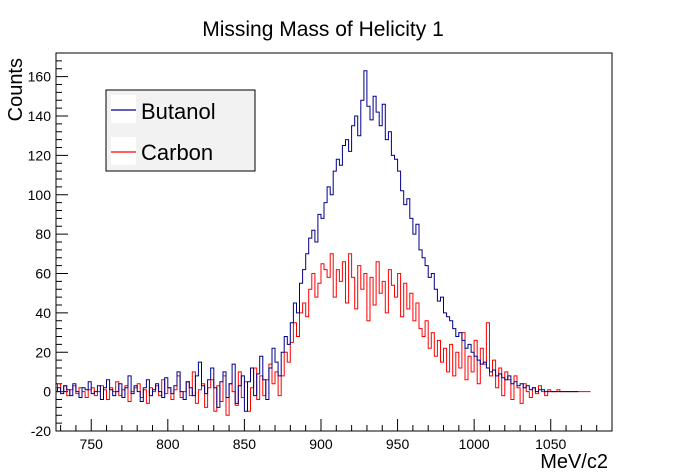  I want to click on y-tick-label: 60, so click(43, 274).